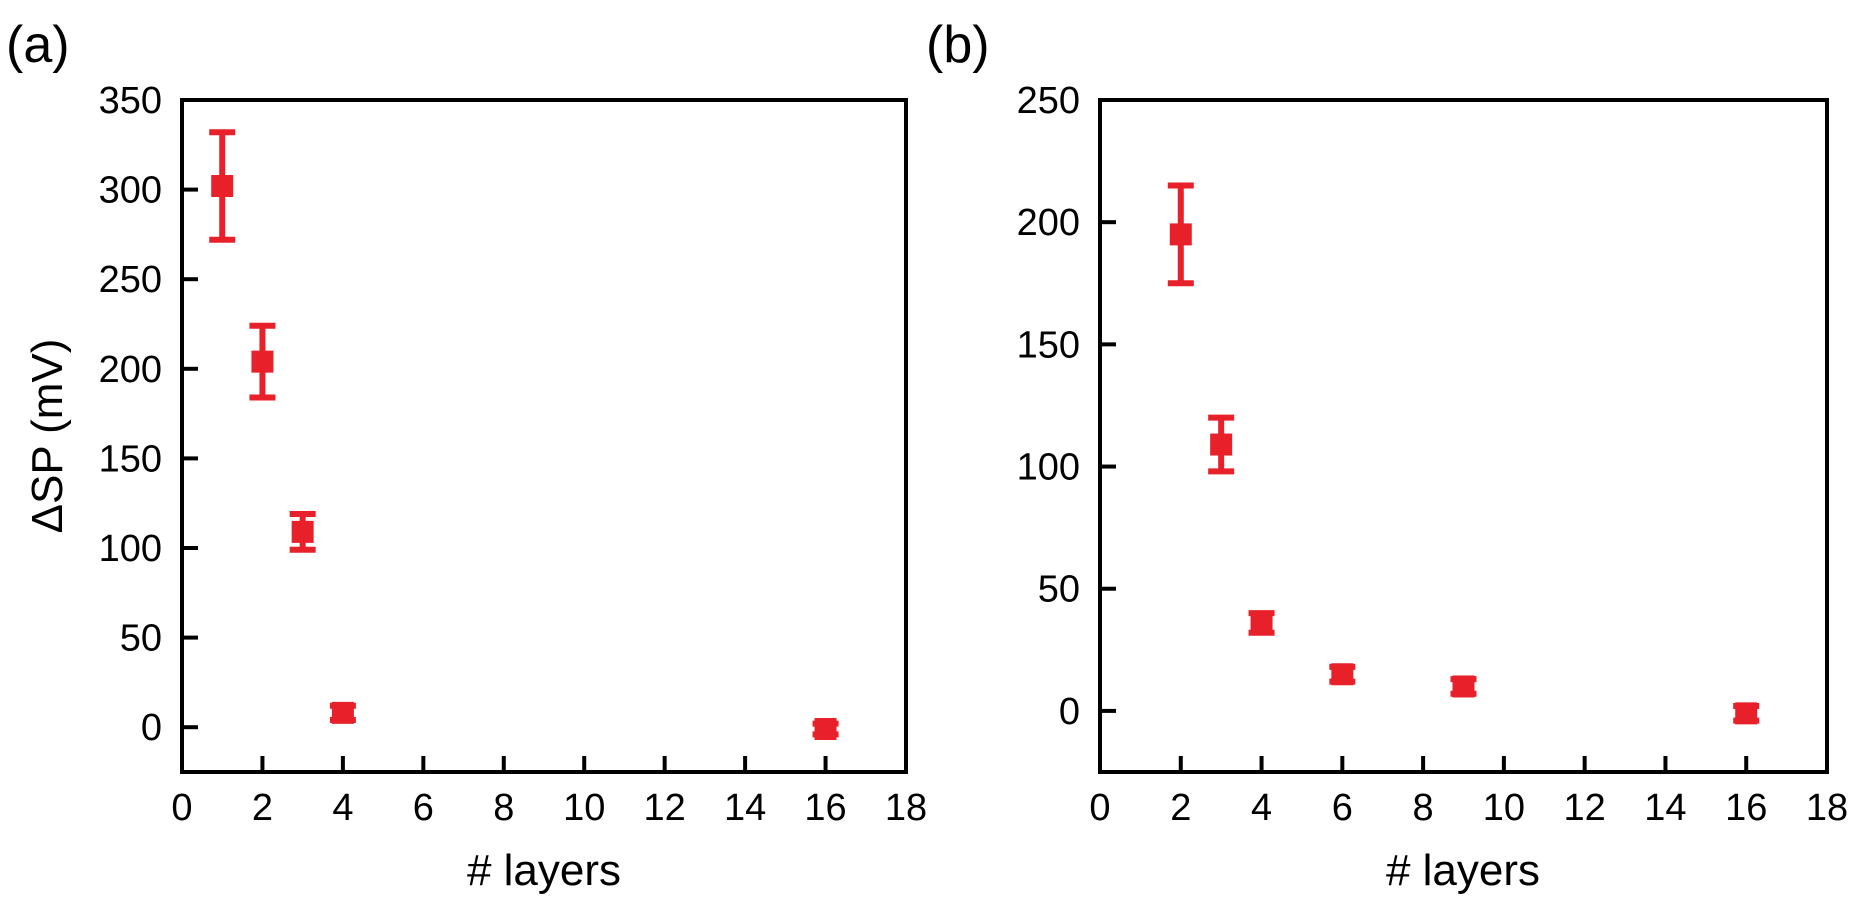 This screenshot has height=905, width=1854. Describe the element at coordinates (958, 45) in the screenshot. I see `panel-label: (b)` at that location.